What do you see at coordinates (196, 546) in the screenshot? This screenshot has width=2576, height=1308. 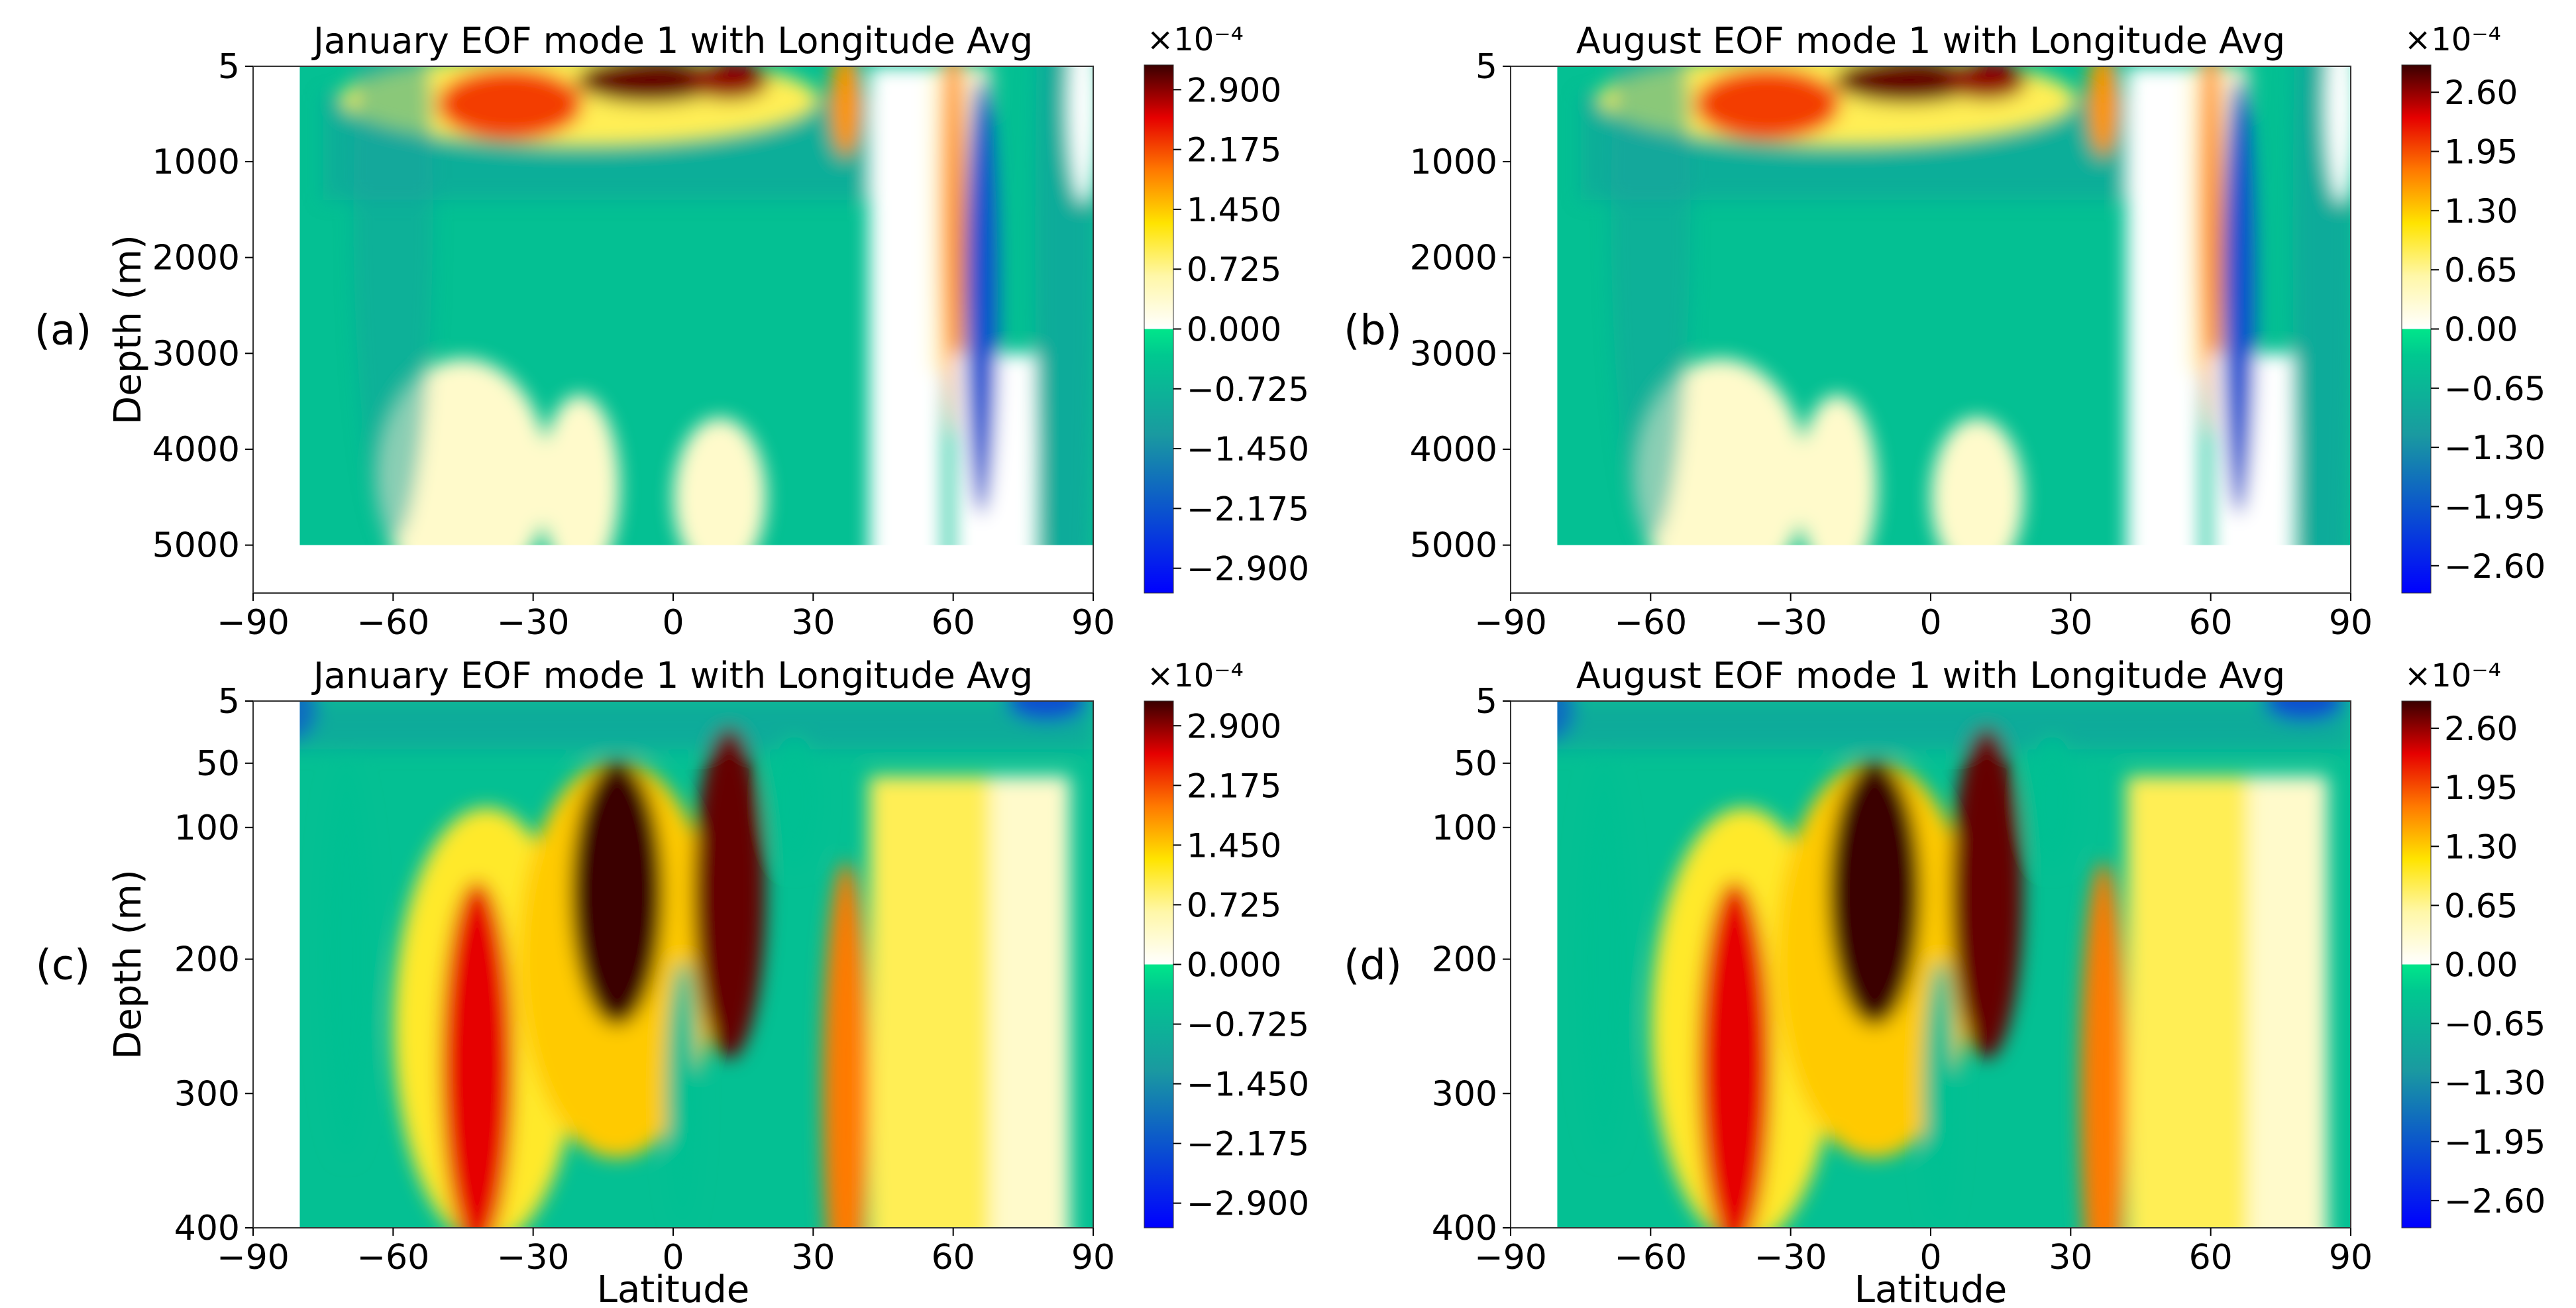 I see `y-tick-label: 5000` at bounding box center [196, 546].